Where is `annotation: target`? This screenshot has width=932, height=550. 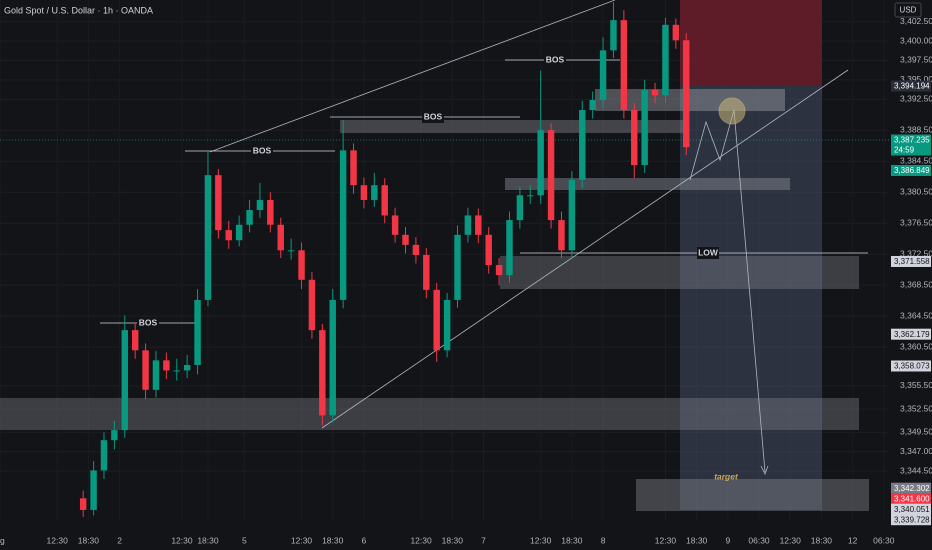
annotation: target is located at coordinates (726, 476).